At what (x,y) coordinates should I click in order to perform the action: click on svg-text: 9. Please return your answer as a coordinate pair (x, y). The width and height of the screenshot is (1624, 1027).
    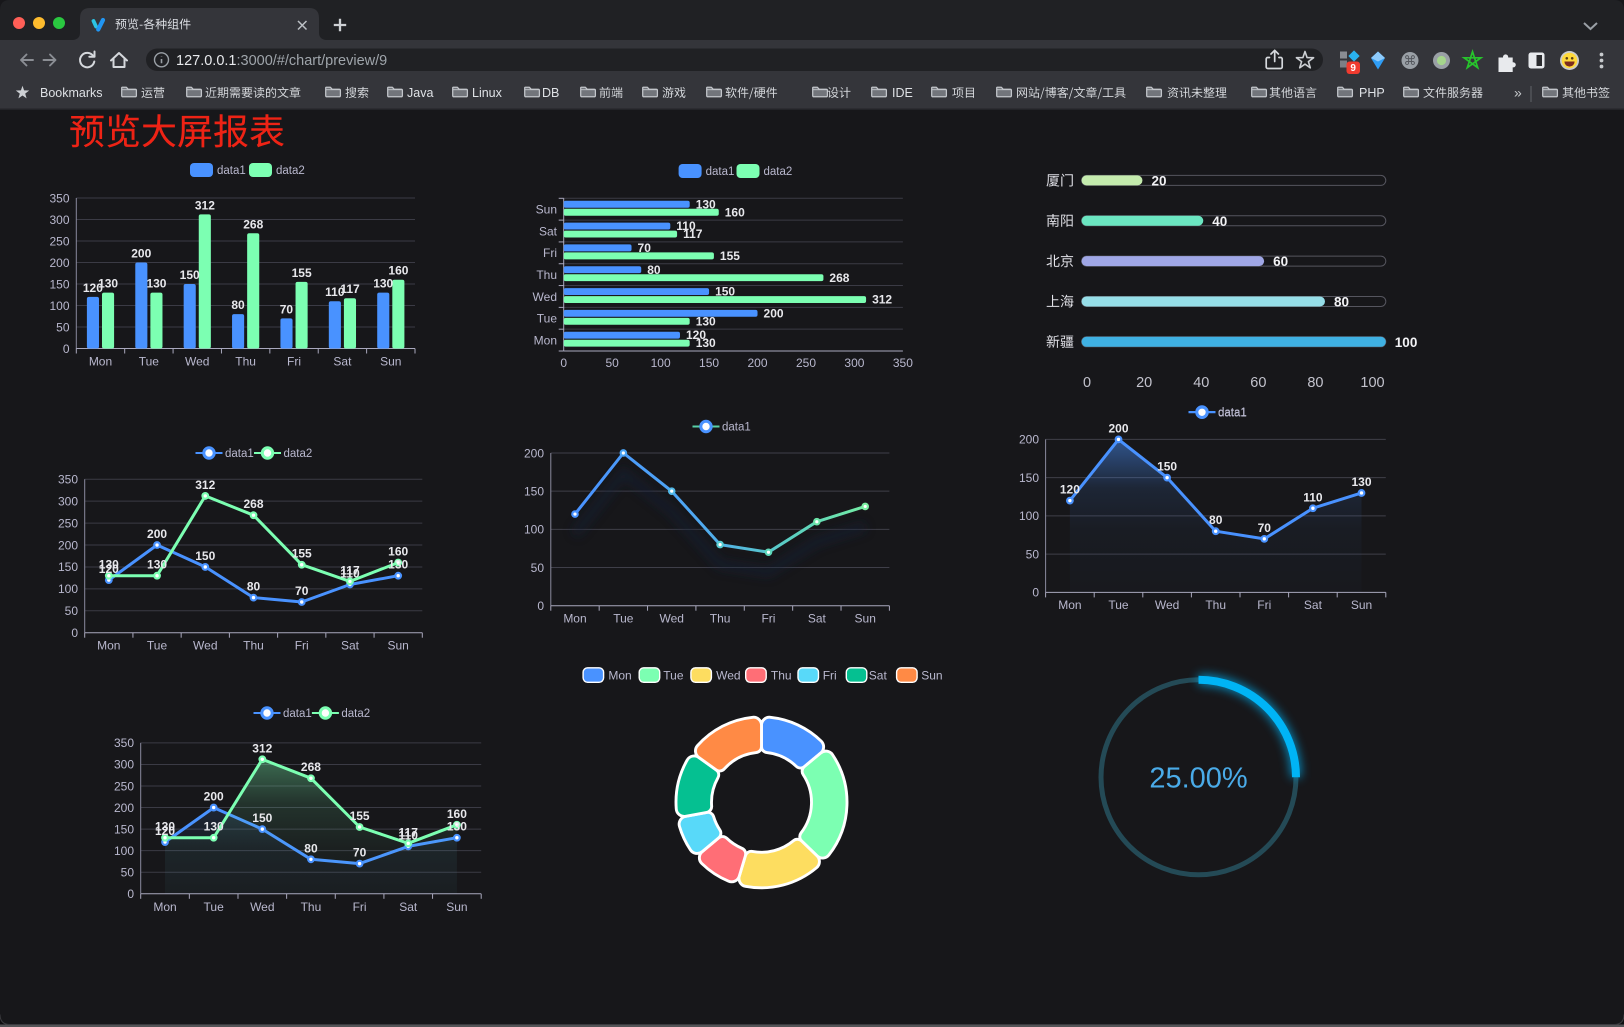
    Looking at the image, I should click on (1353, 68).